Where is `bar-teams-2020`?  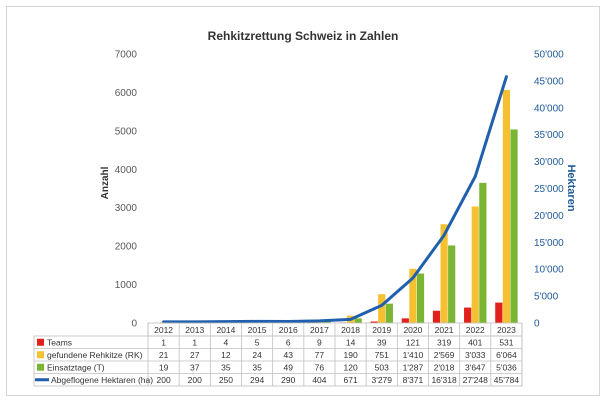 bar-teams-2020 is located at coordinates (405, 320).